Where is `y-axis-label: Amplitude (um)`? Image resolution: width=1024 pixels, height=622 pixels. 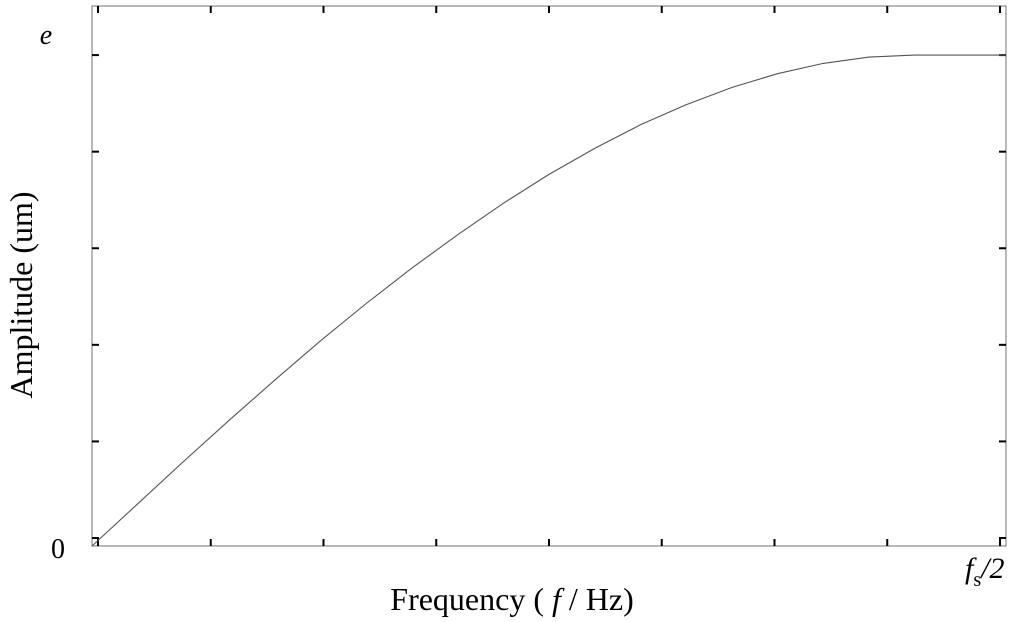 y-axis-label: Amplitude (um) is located at coordinates (21, 294).